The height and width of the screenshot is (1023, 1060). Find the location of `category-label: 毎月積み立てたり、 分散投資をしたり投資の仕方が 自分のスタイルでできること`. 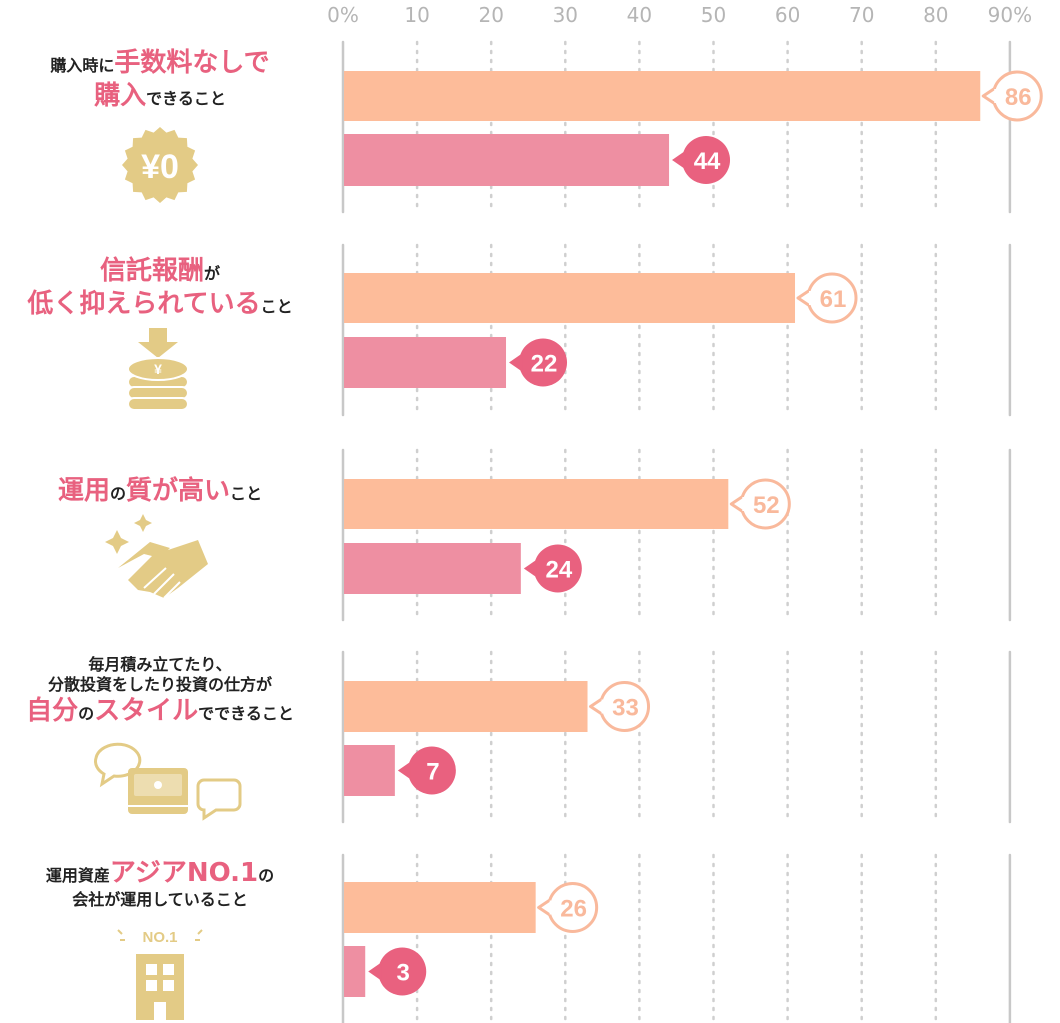

category-label: 毎月積み立てたり、 分散投資をしたり投資の仕方が 自分のスタイルでできること is located at coordinates (160, 690).